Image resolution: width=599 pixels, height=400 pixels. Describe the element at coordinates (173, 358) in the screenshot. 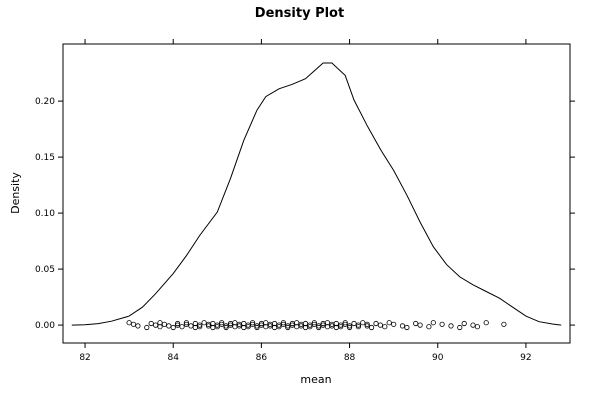

I see `x-tick-label: 84` at that location.